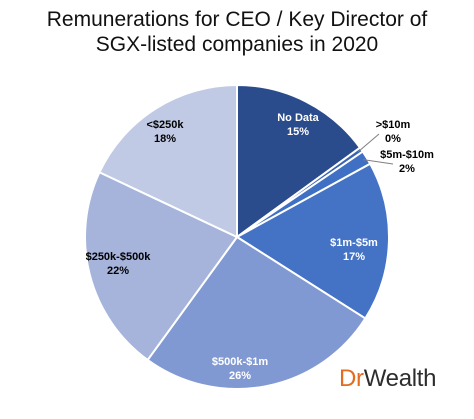  I want to click on slice-percent-label: 22%, so click(118, 271).